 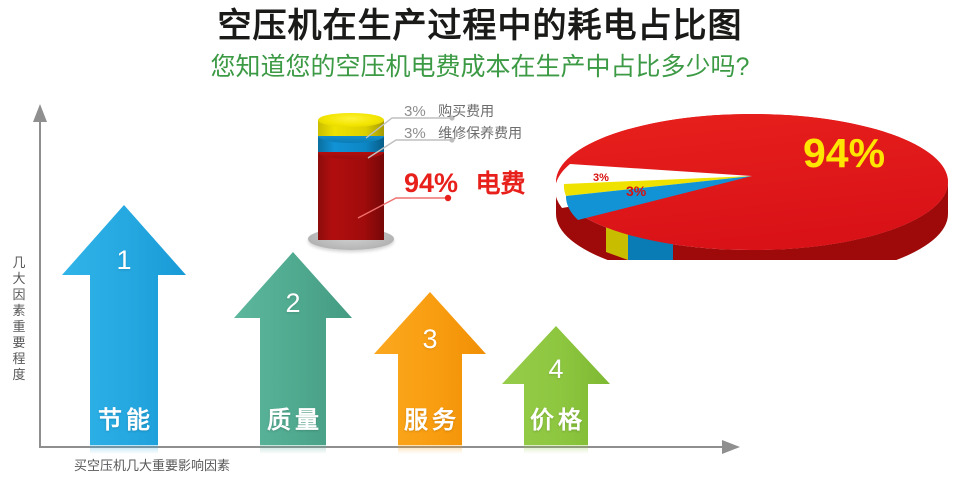 I want to click on arrow-shape: 3 服务, so click(x=430, y=368).